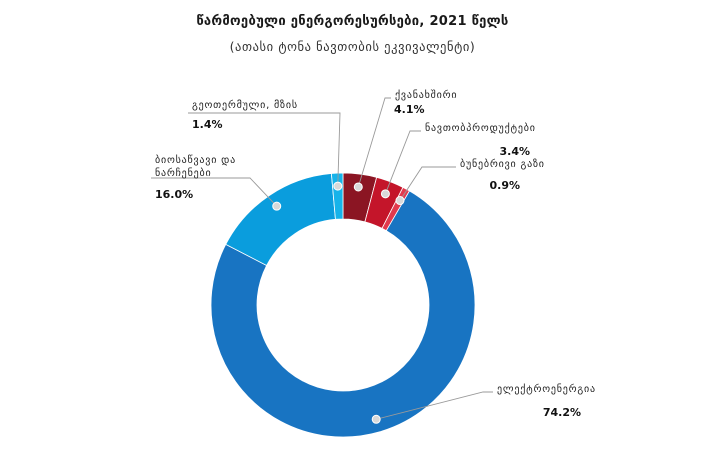 This screenshot has width=705, height=458. Describe the element at coordinates (207, 124) in the screenshot. I see `slice-percent-label: 1.4%` at that location.